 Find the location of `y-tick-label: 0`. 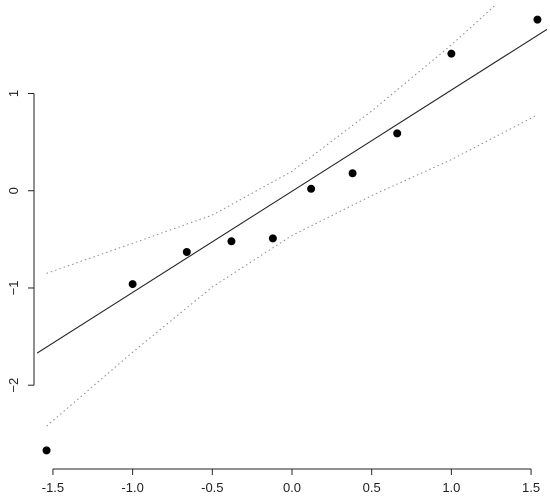

y-tick-label: 0 is located at coordinates (13, 190).